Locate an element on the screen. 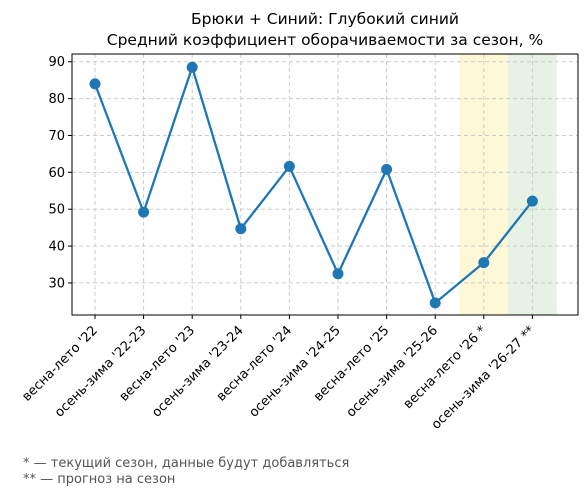 The image size is (588, 498). highlight-bands is located at coordinates (508, 184).